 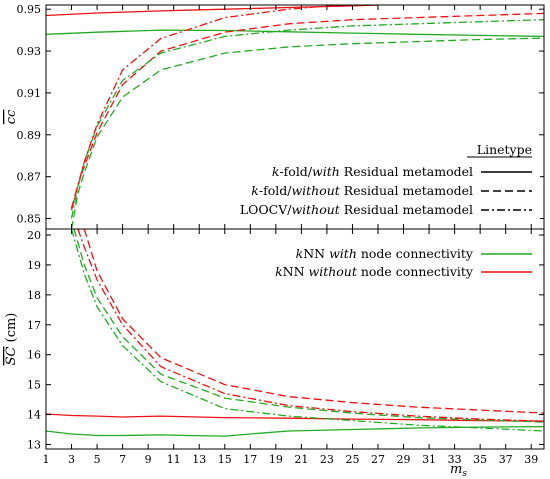 What do you see at coordinates (34, 295) in the screenshot?
I see `bottom-panel-ytick-label: 18` at bounding box center [34, 295].